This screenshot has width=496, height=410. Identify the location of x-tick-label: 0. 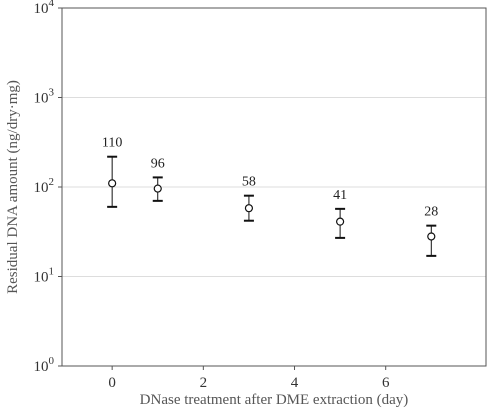
(112, 383).